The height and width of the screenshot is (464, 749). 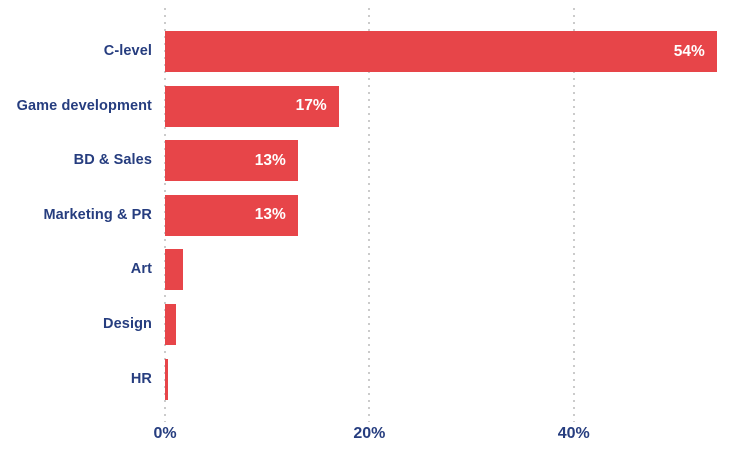 I want to click on x-tick-label: 0%, so click(x=165, y=433).